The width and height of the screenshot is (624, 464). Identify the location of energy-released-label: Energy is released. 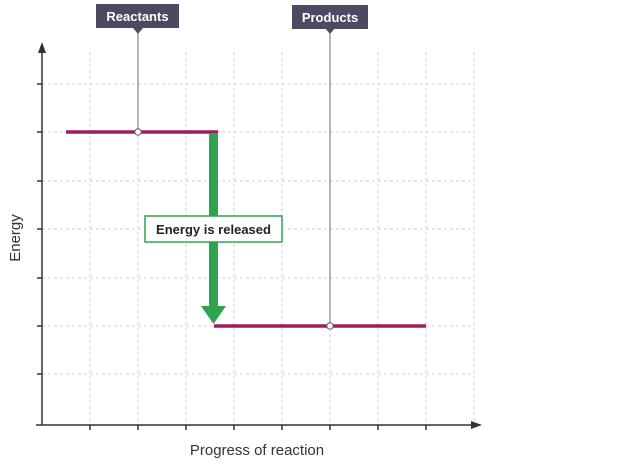
(213, 229).